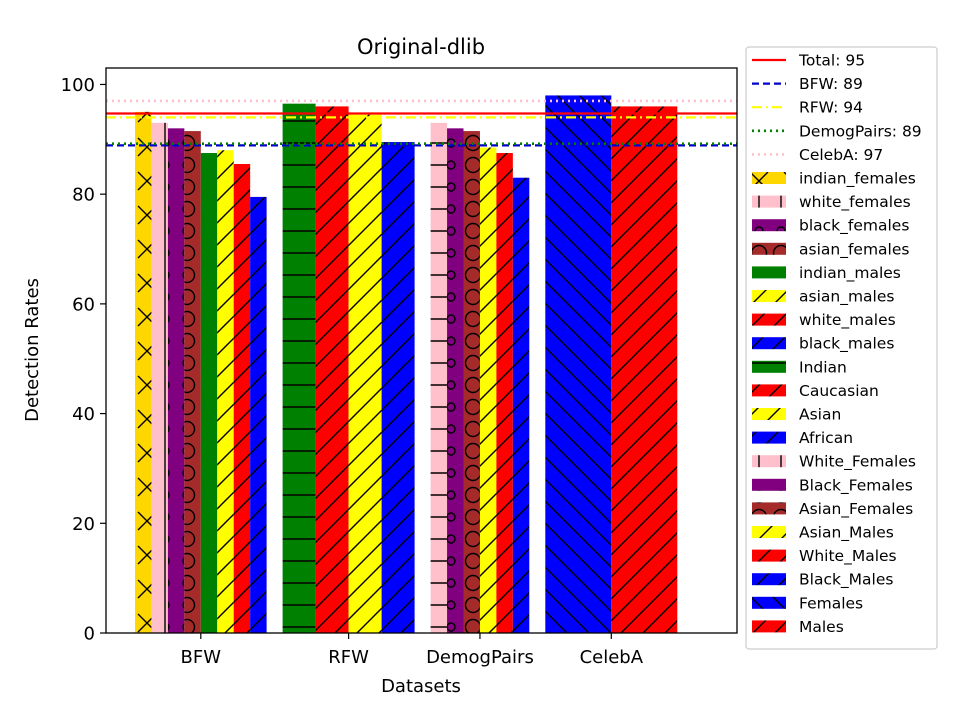 This screenshot has height=720, width=960. What do you see at coordinates (860, 131) in the screenshot?
I see `legend-label: DemogPairs: 89` at bounding box center [860, 131].